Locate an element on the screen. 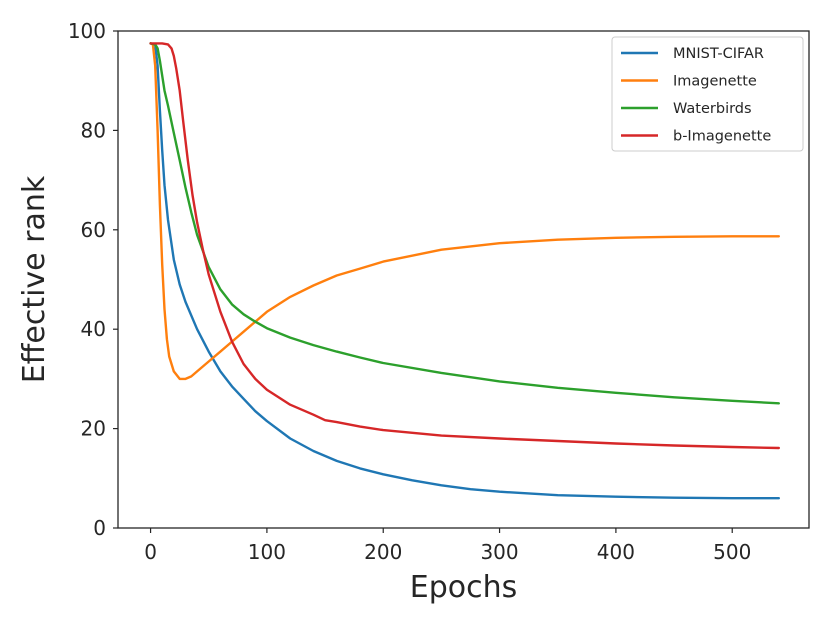  y-tick-label: 40 is located at coordinates (93, 329).